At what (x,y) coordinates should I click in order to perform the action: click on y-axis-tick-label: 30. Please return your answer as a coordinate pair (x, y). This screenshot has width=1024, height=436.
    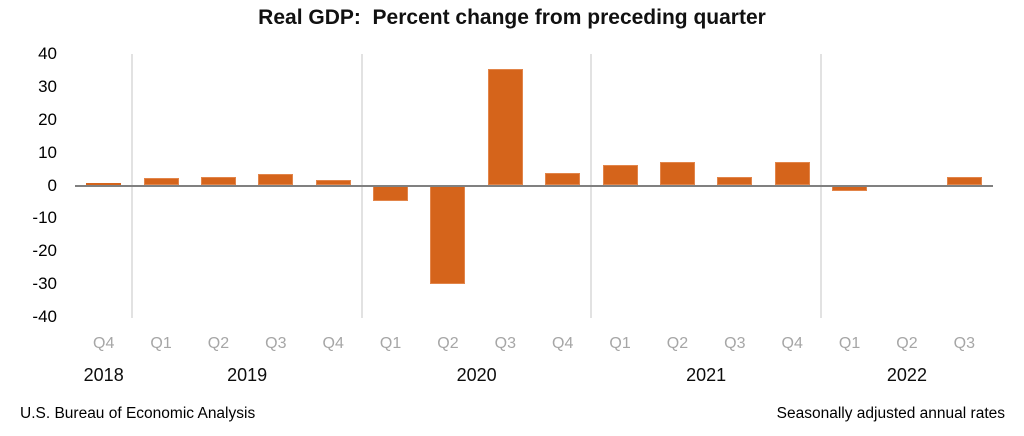
    Looking at the image, I should click on (47, 86).